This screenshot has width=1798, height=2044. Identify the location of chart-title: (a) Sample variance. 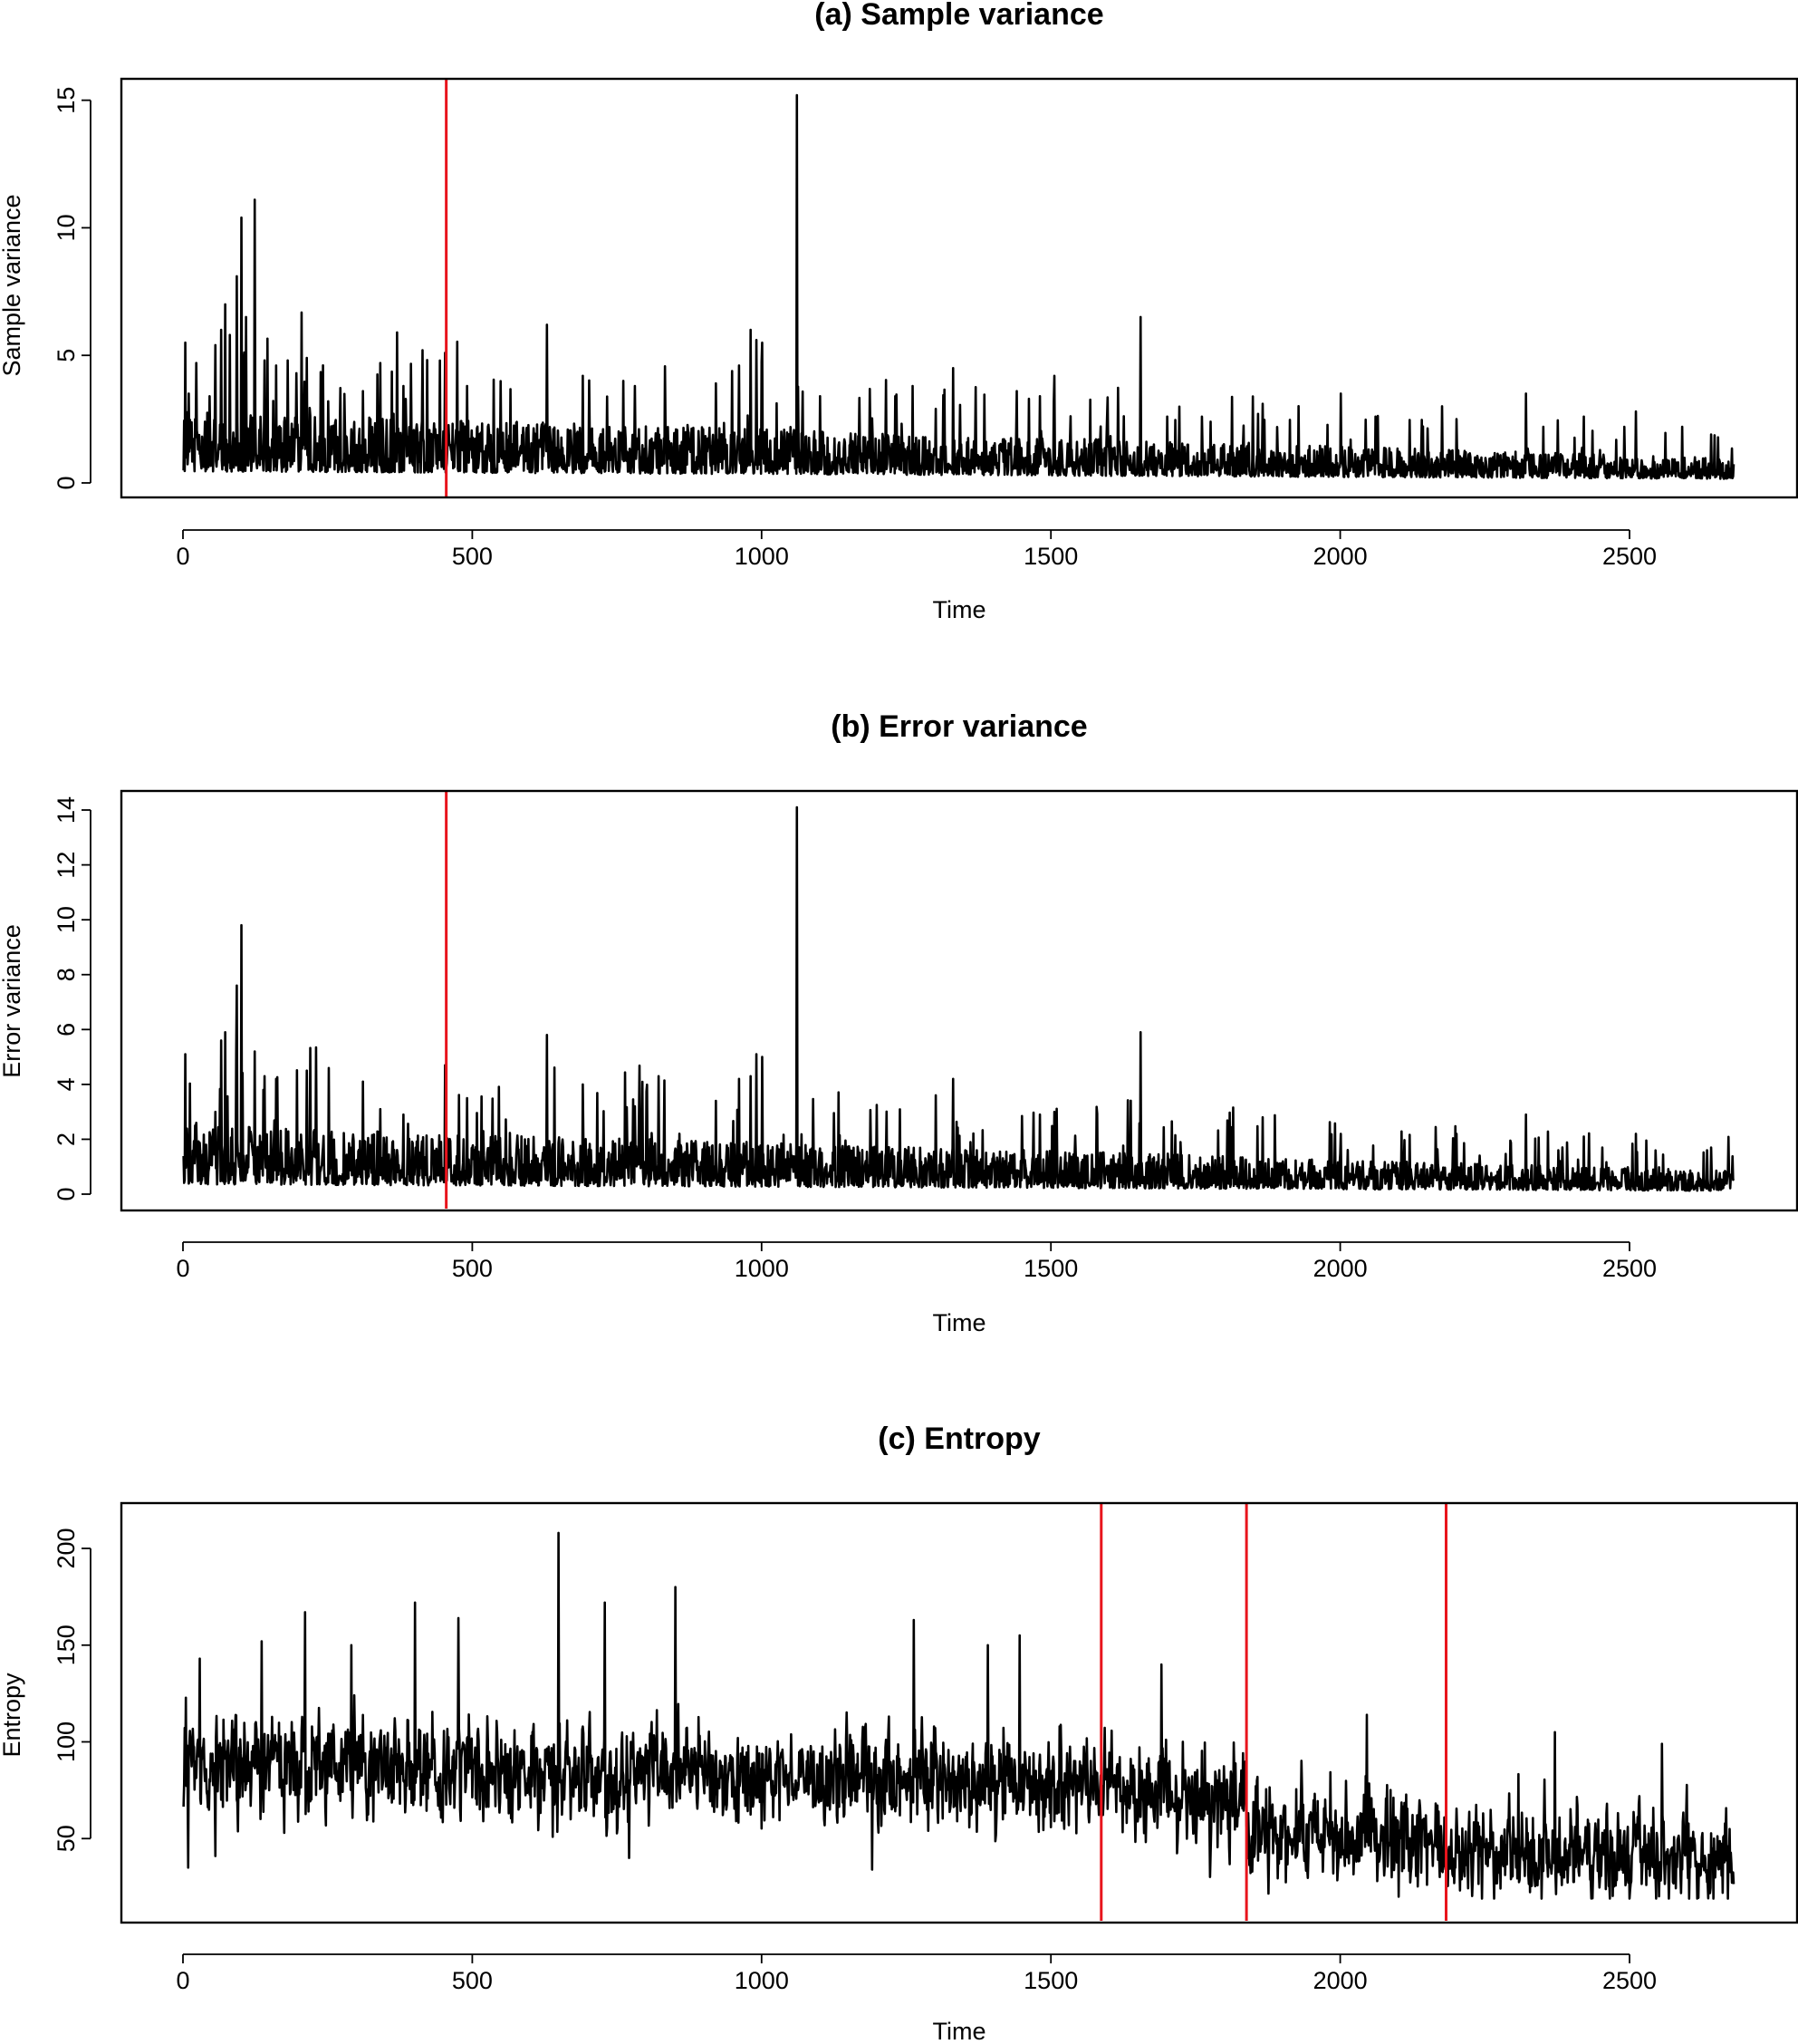
(959, 16).